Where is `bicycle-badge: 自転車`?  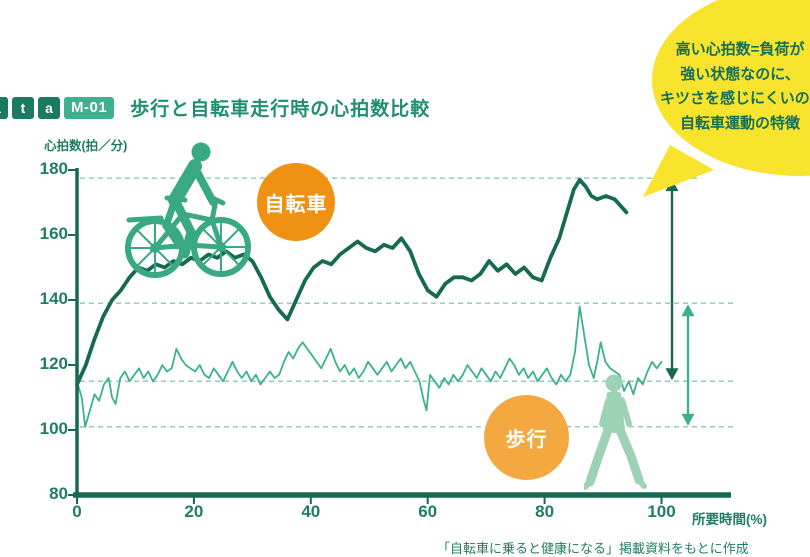
bicycle-badge: 自転車 is located at coordinates (296, 202).